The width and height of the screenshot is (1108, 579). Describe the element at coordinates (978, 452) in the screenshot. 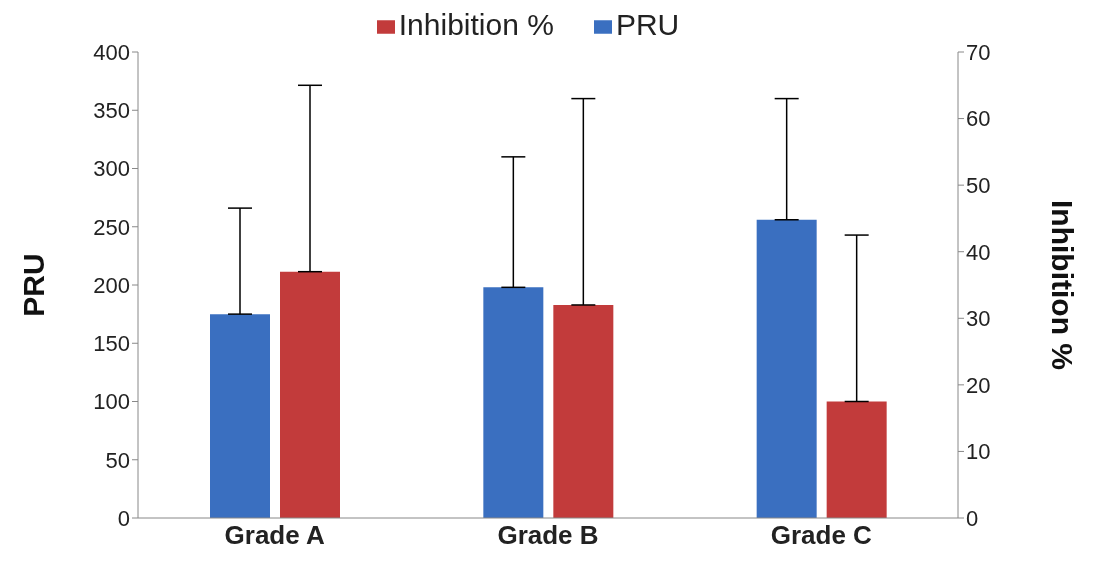

I see `y2-tick-label: 10` at that location.